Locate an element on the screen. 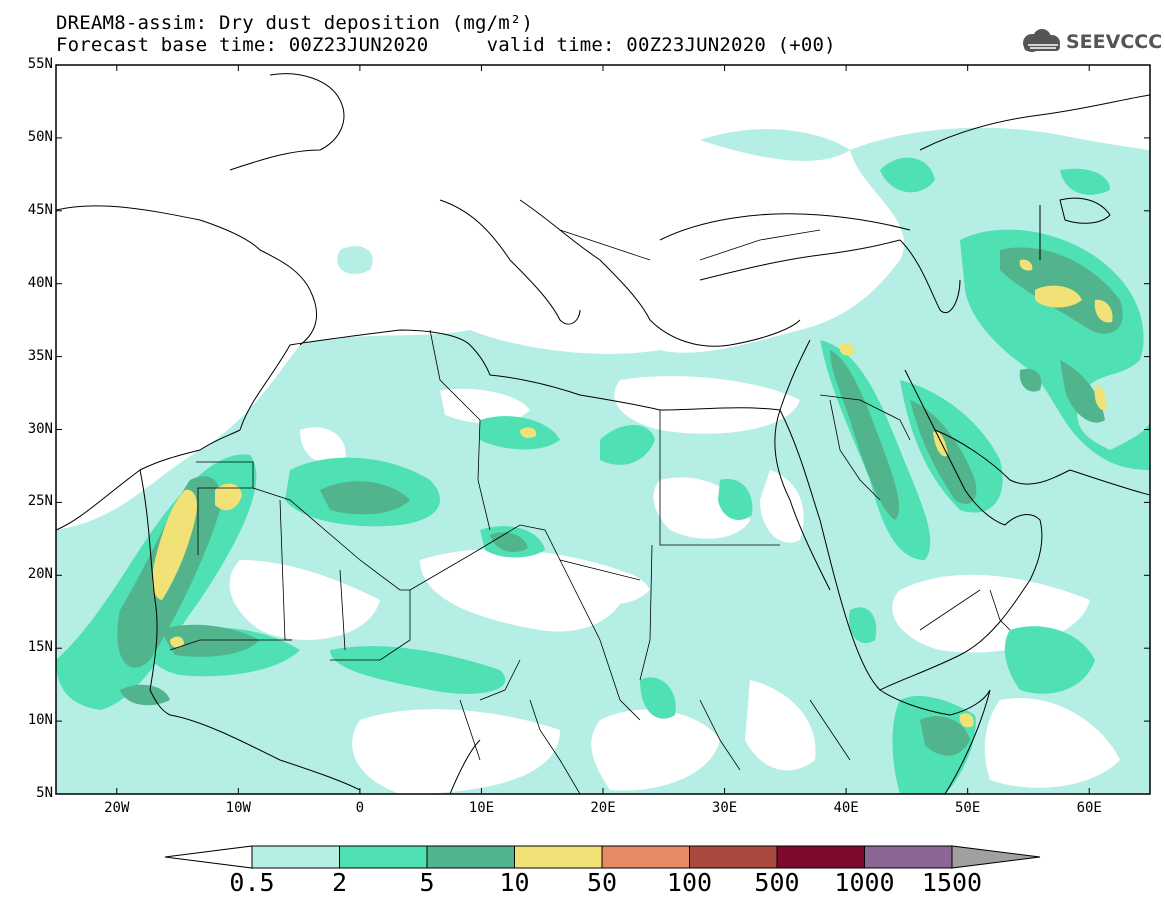 This screenshot has width=1165, height=907. lat-tick-label: 40N is located at coordinates (40, 282).